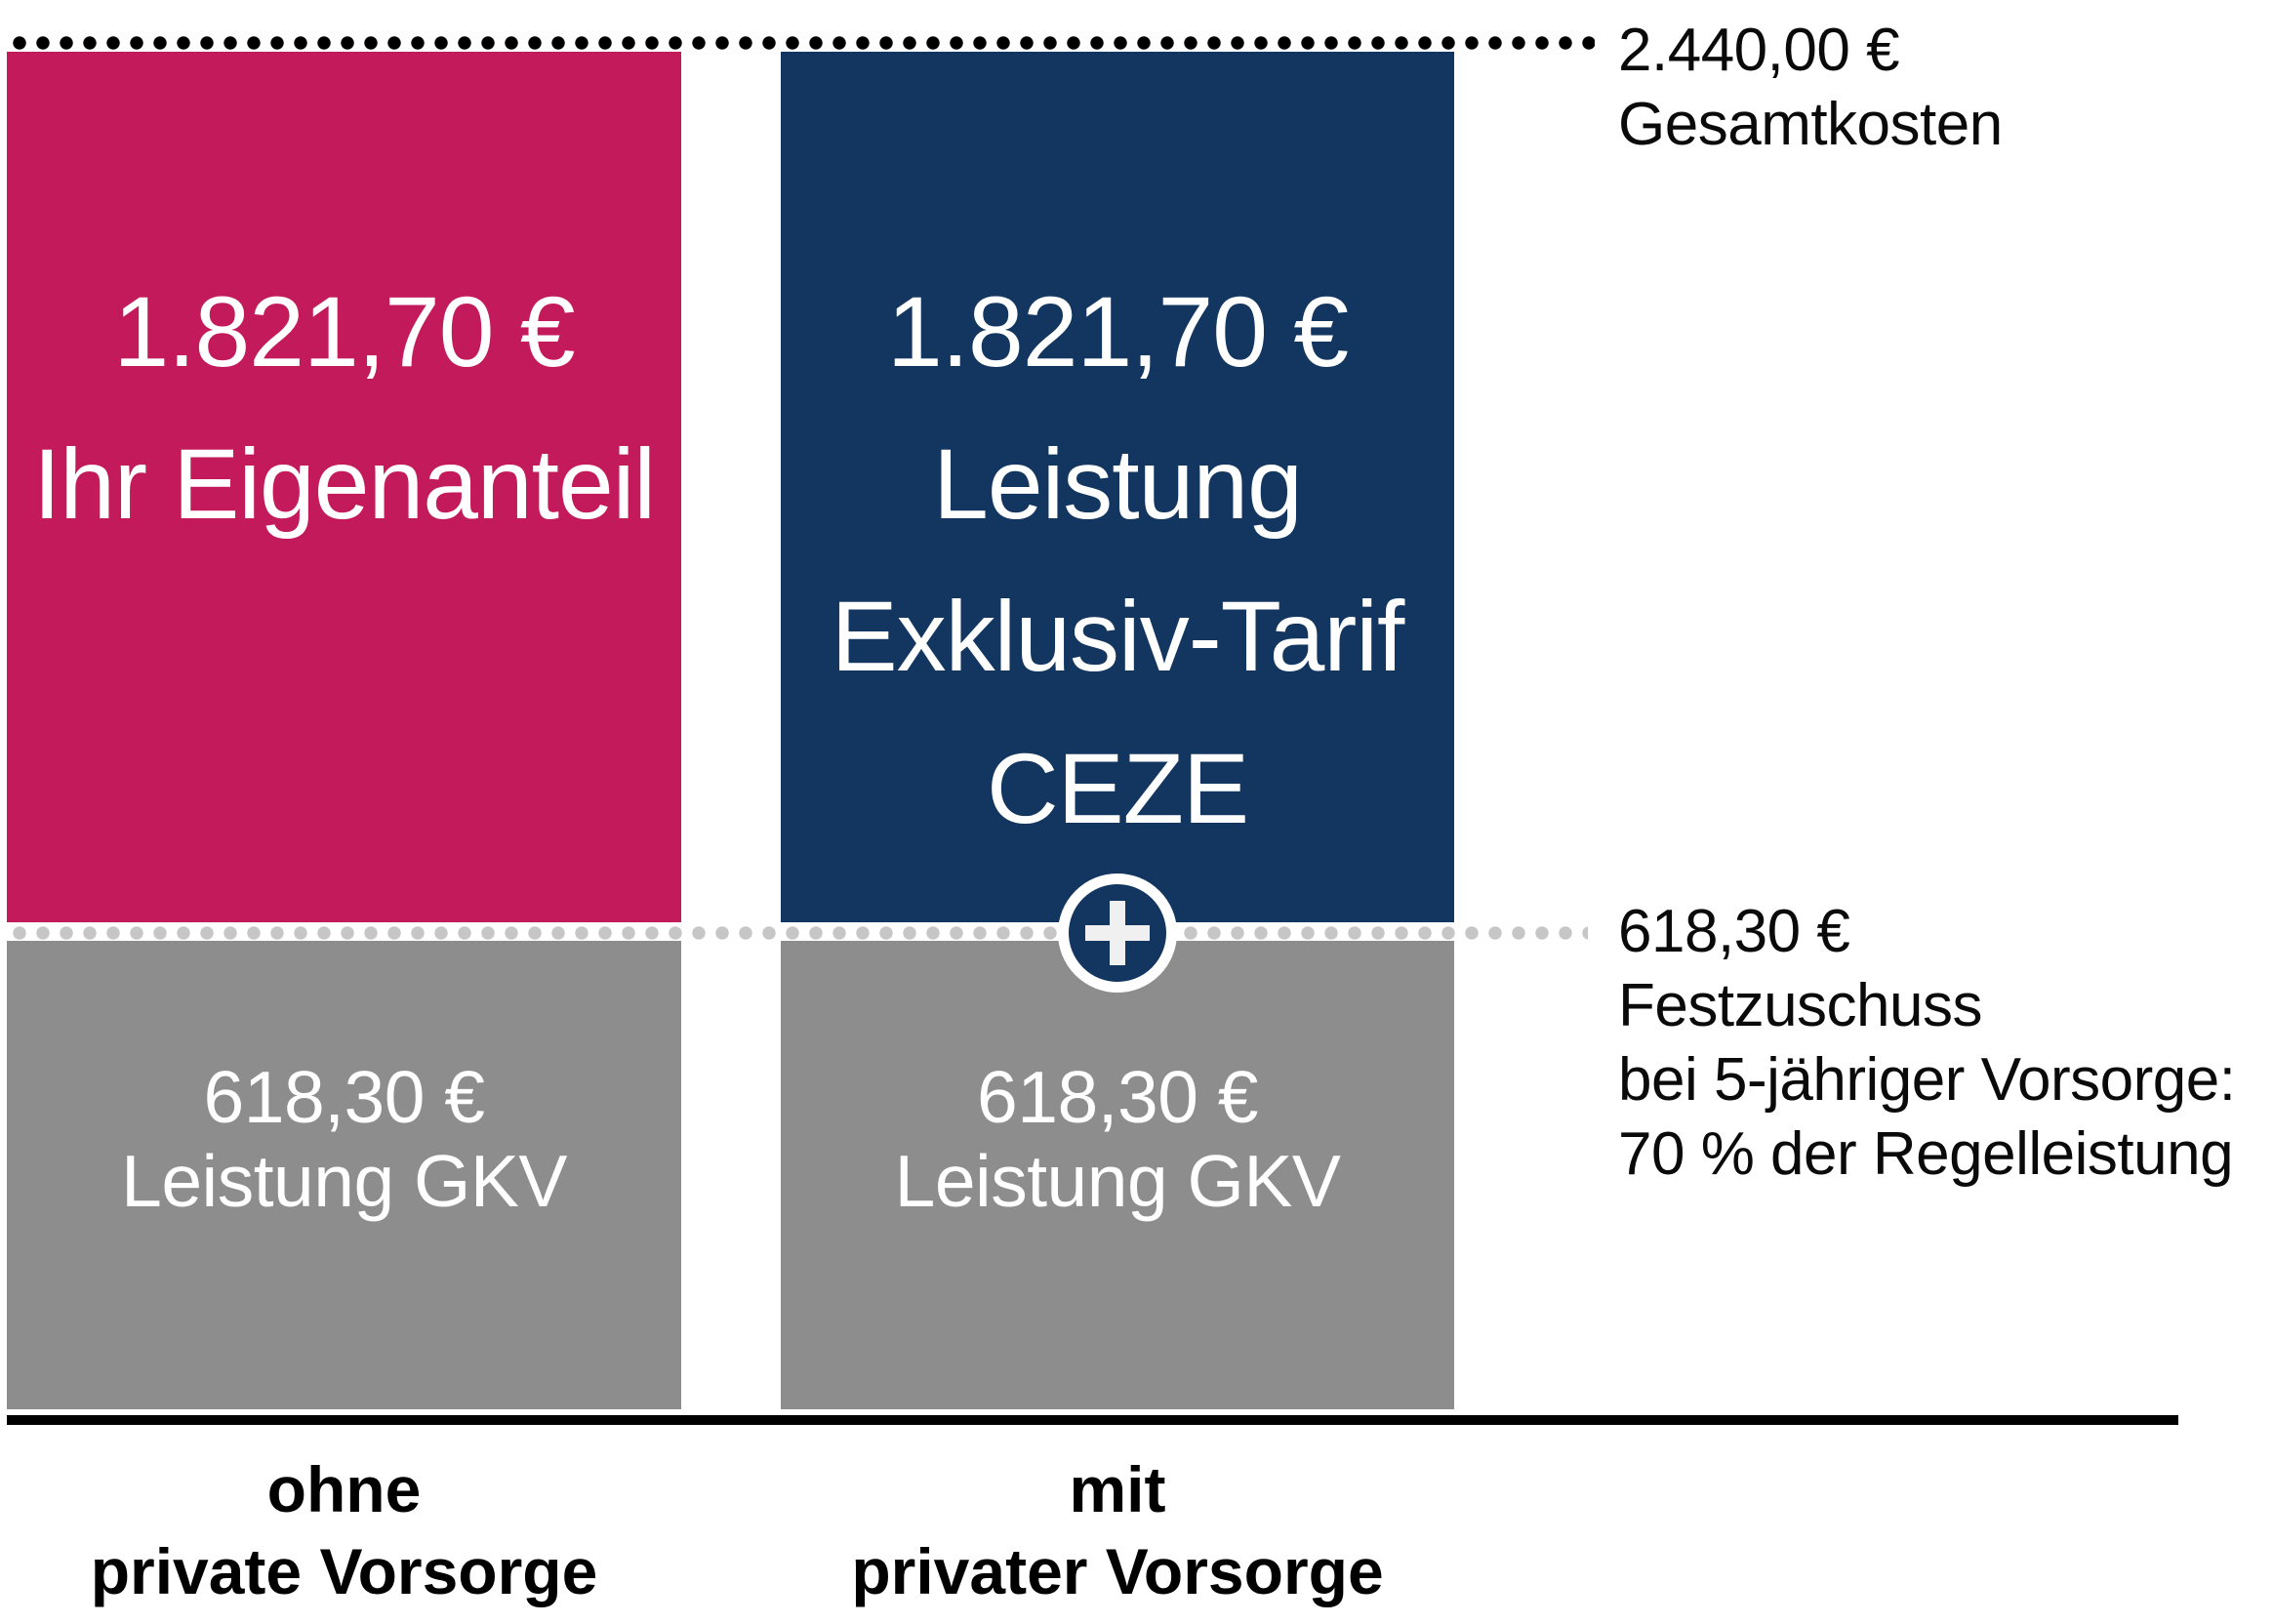 This screenshot has height=1624, width=2273. I want to click on left-gkv-text: 618,30 € Leistung GKV, so click(344, 1139).